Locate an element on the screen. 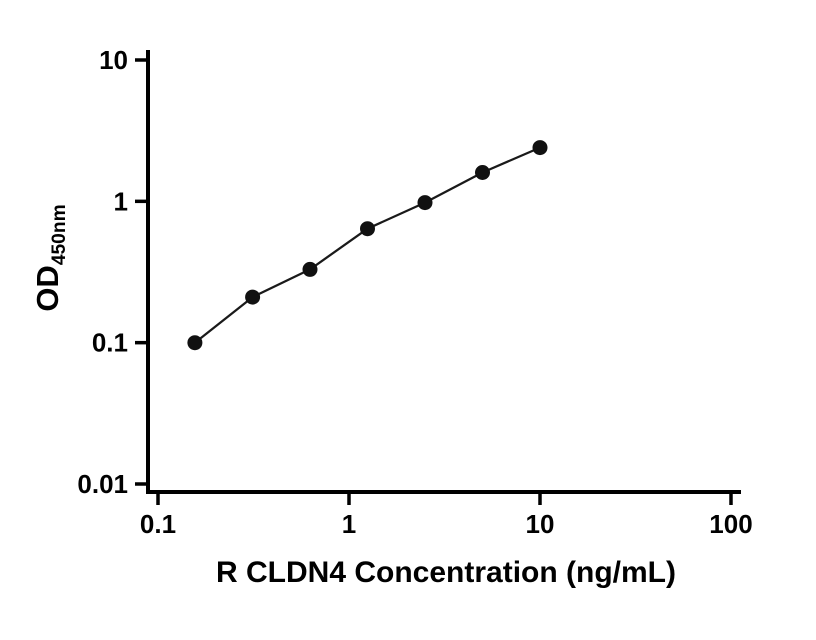 Image resolution: width=816 pixels, height=640 pixels. x-axis-title: R CLDN4 Concentration (ng/mL) is located at coordinates (446, 572).